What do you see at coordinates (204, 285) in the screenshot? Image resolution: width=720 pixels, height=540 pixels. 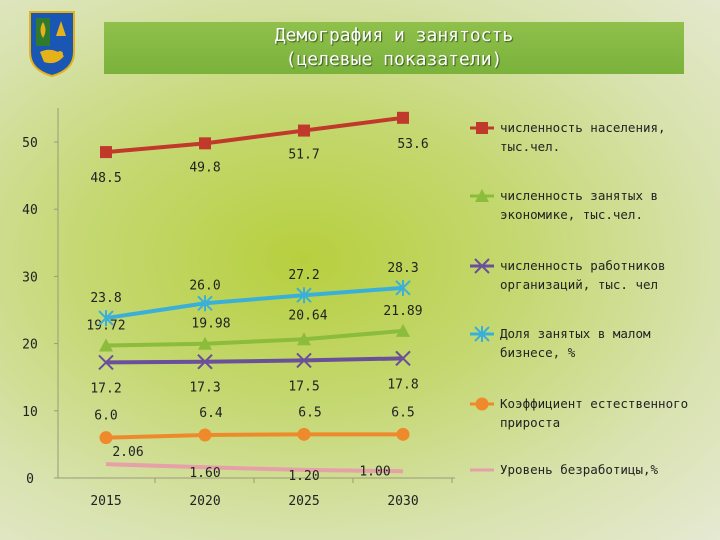 I see `data-label: 26.0` at bounding box center [204, 285].